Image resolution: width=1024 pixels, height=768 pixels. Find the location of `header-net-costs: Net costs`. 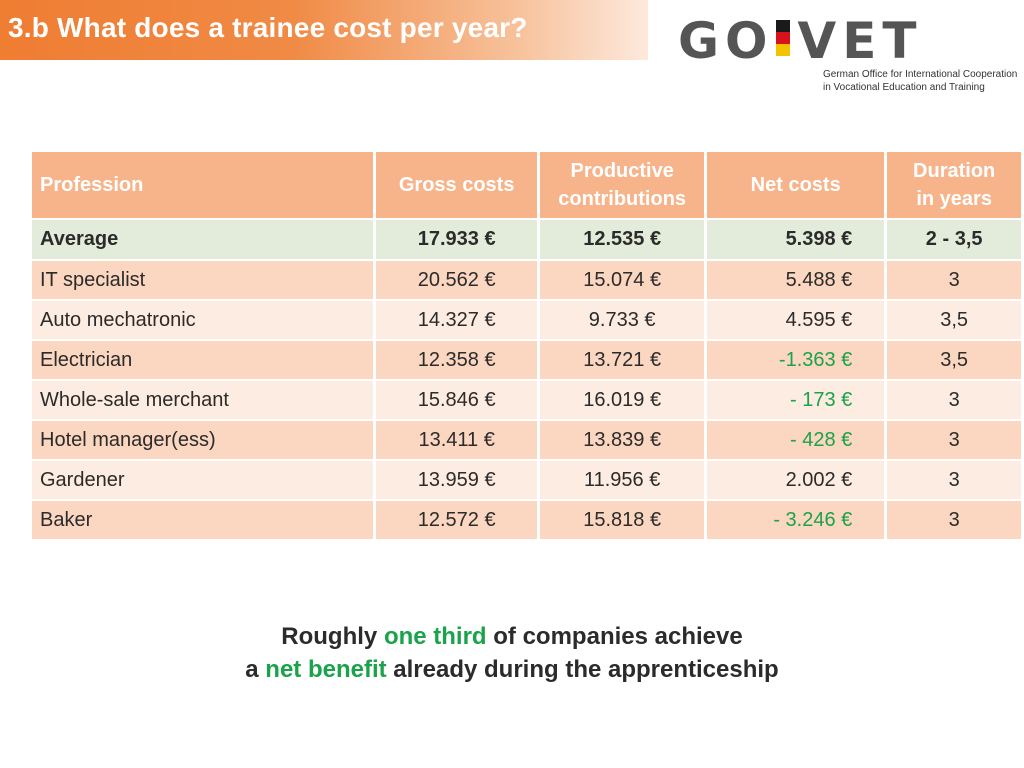

header-net-costs: Net costs is located at coordinates (796, 185).